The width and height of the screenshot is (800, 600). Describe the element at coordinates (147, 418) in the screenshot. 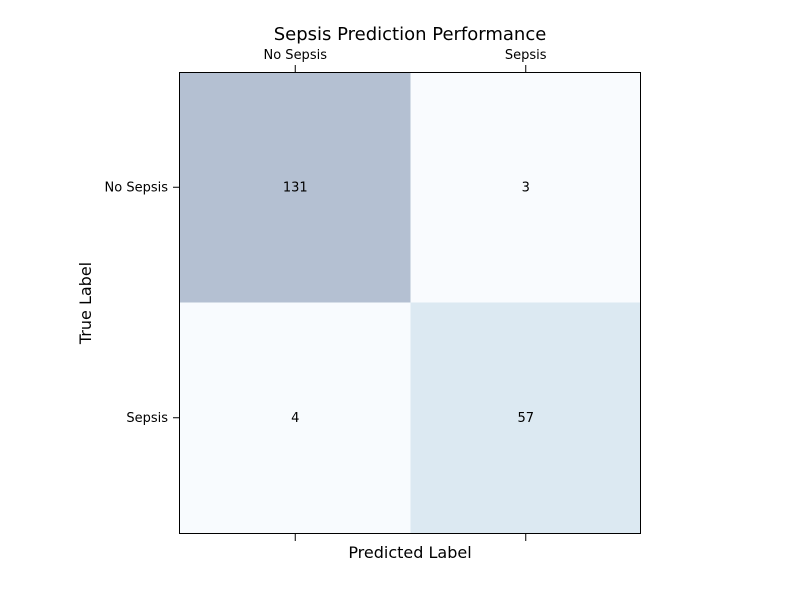

I see `y-tick-label-1: Sepsis` at that location.